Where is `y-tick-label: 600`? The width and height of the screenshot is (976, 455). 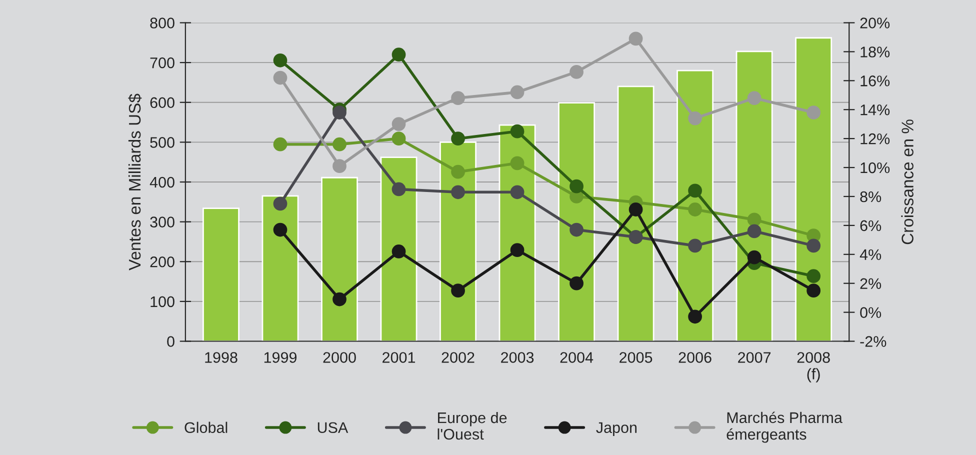
y-tick-label: 600 is located at coordinates (162, 102).